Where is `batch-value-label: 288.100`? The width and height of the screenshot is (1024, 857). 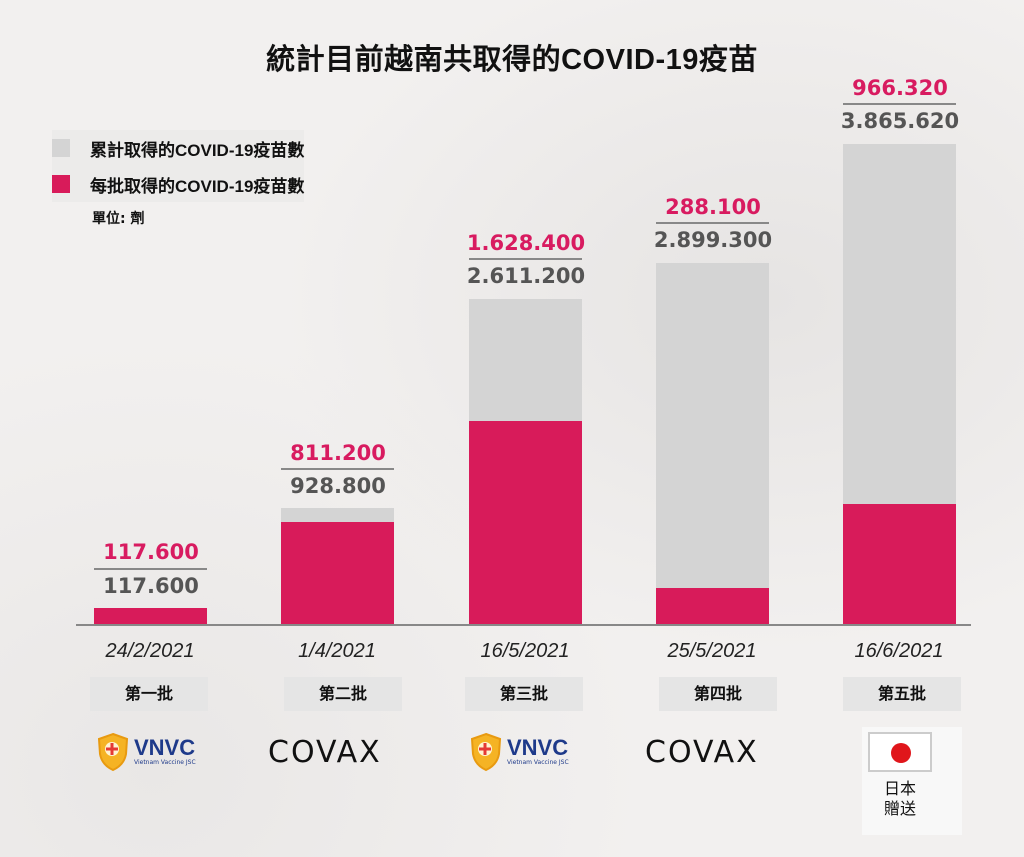
batch-value-label: 288.100 is located at coordinates (713, 207).